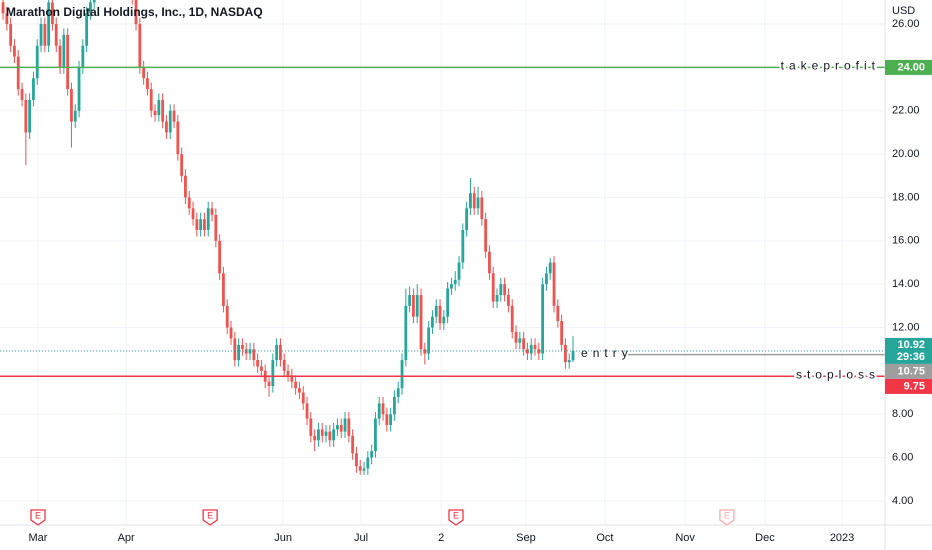  I want to click on x-tick-label: Apr, so click(126, 538).